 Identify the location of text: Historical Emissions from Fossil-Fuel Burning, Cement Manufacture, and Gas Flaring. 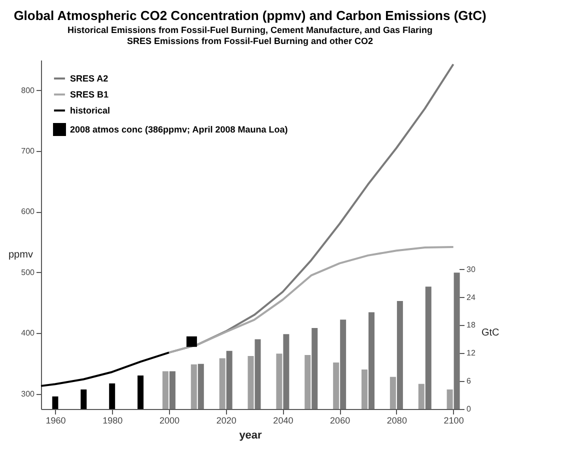
(250, 30).